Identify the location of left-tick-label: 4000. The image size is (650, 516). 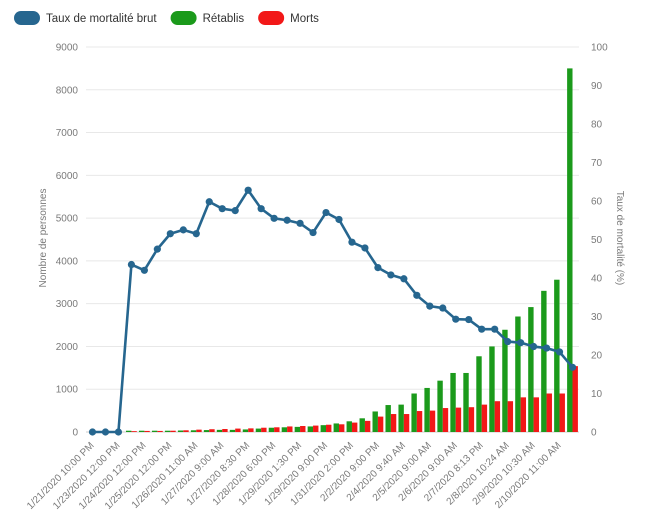
(67, 261).